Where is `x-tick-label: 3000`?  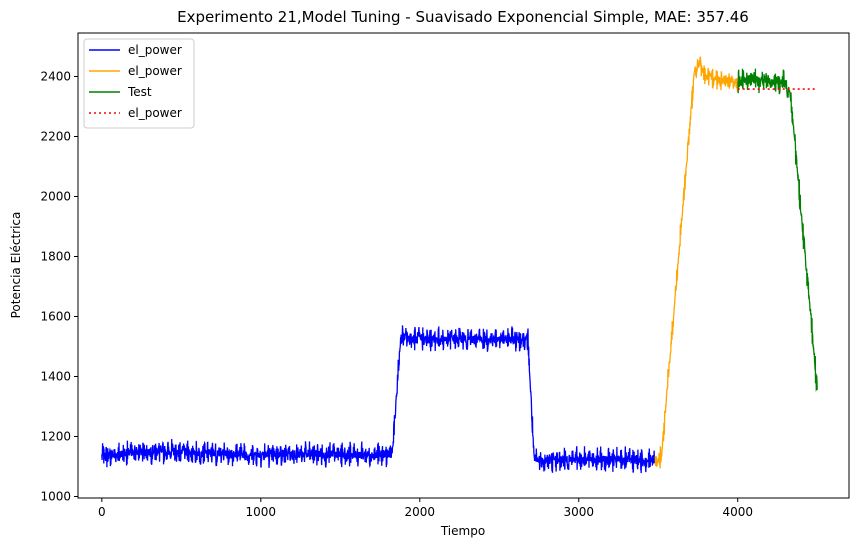 x-tick-label: 3000 is located at coordinates (578, 512).